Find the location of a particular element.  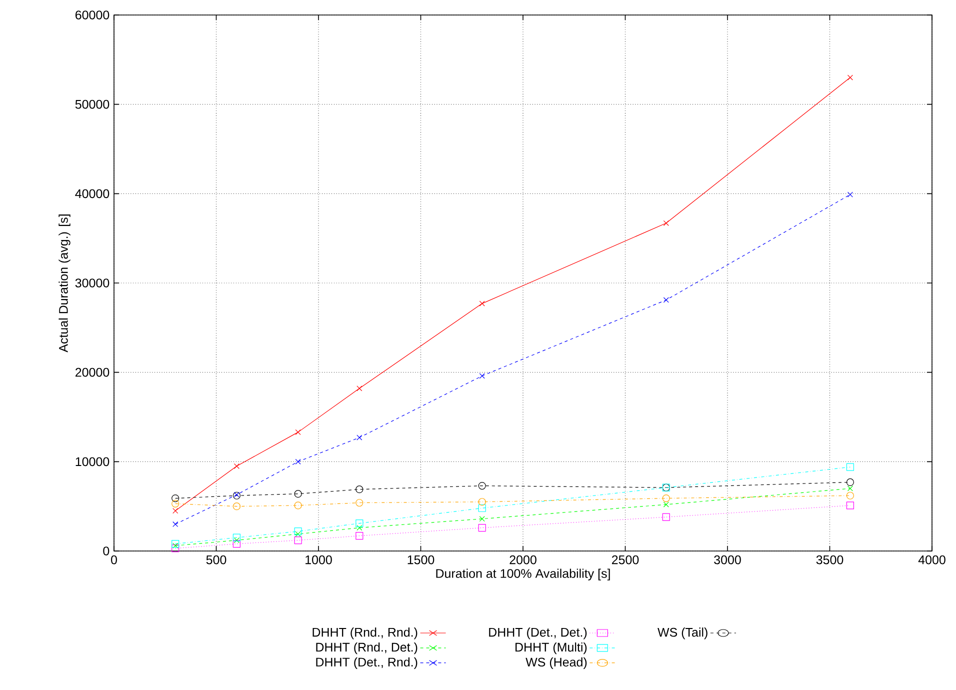

y-tick-label: 10000 is located at coordinates (93, 461).